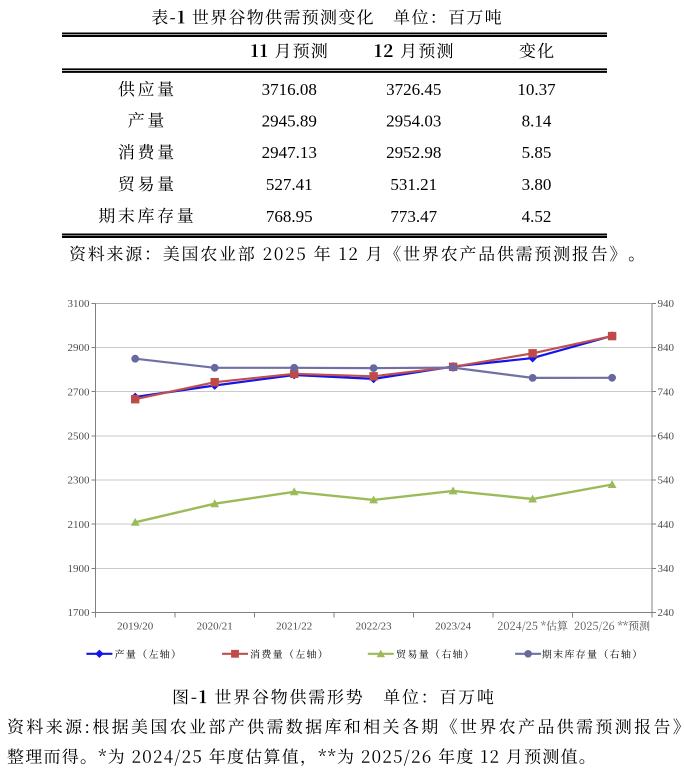 This screenshot has height=769, width=684. Describe the element at coordinates (666, 525) in the screenshot. I see `svg-text: 440` at that location.